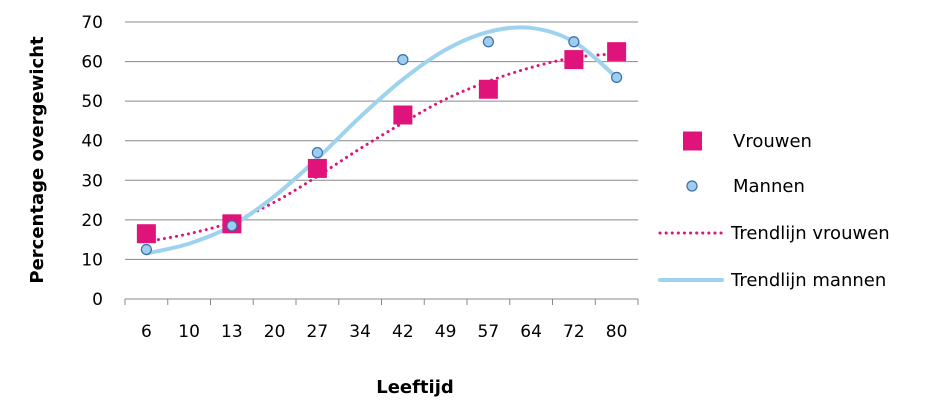 This screenshot has width=933, height=401. I want to click on y-tick-label: 60, so click(92, 63).